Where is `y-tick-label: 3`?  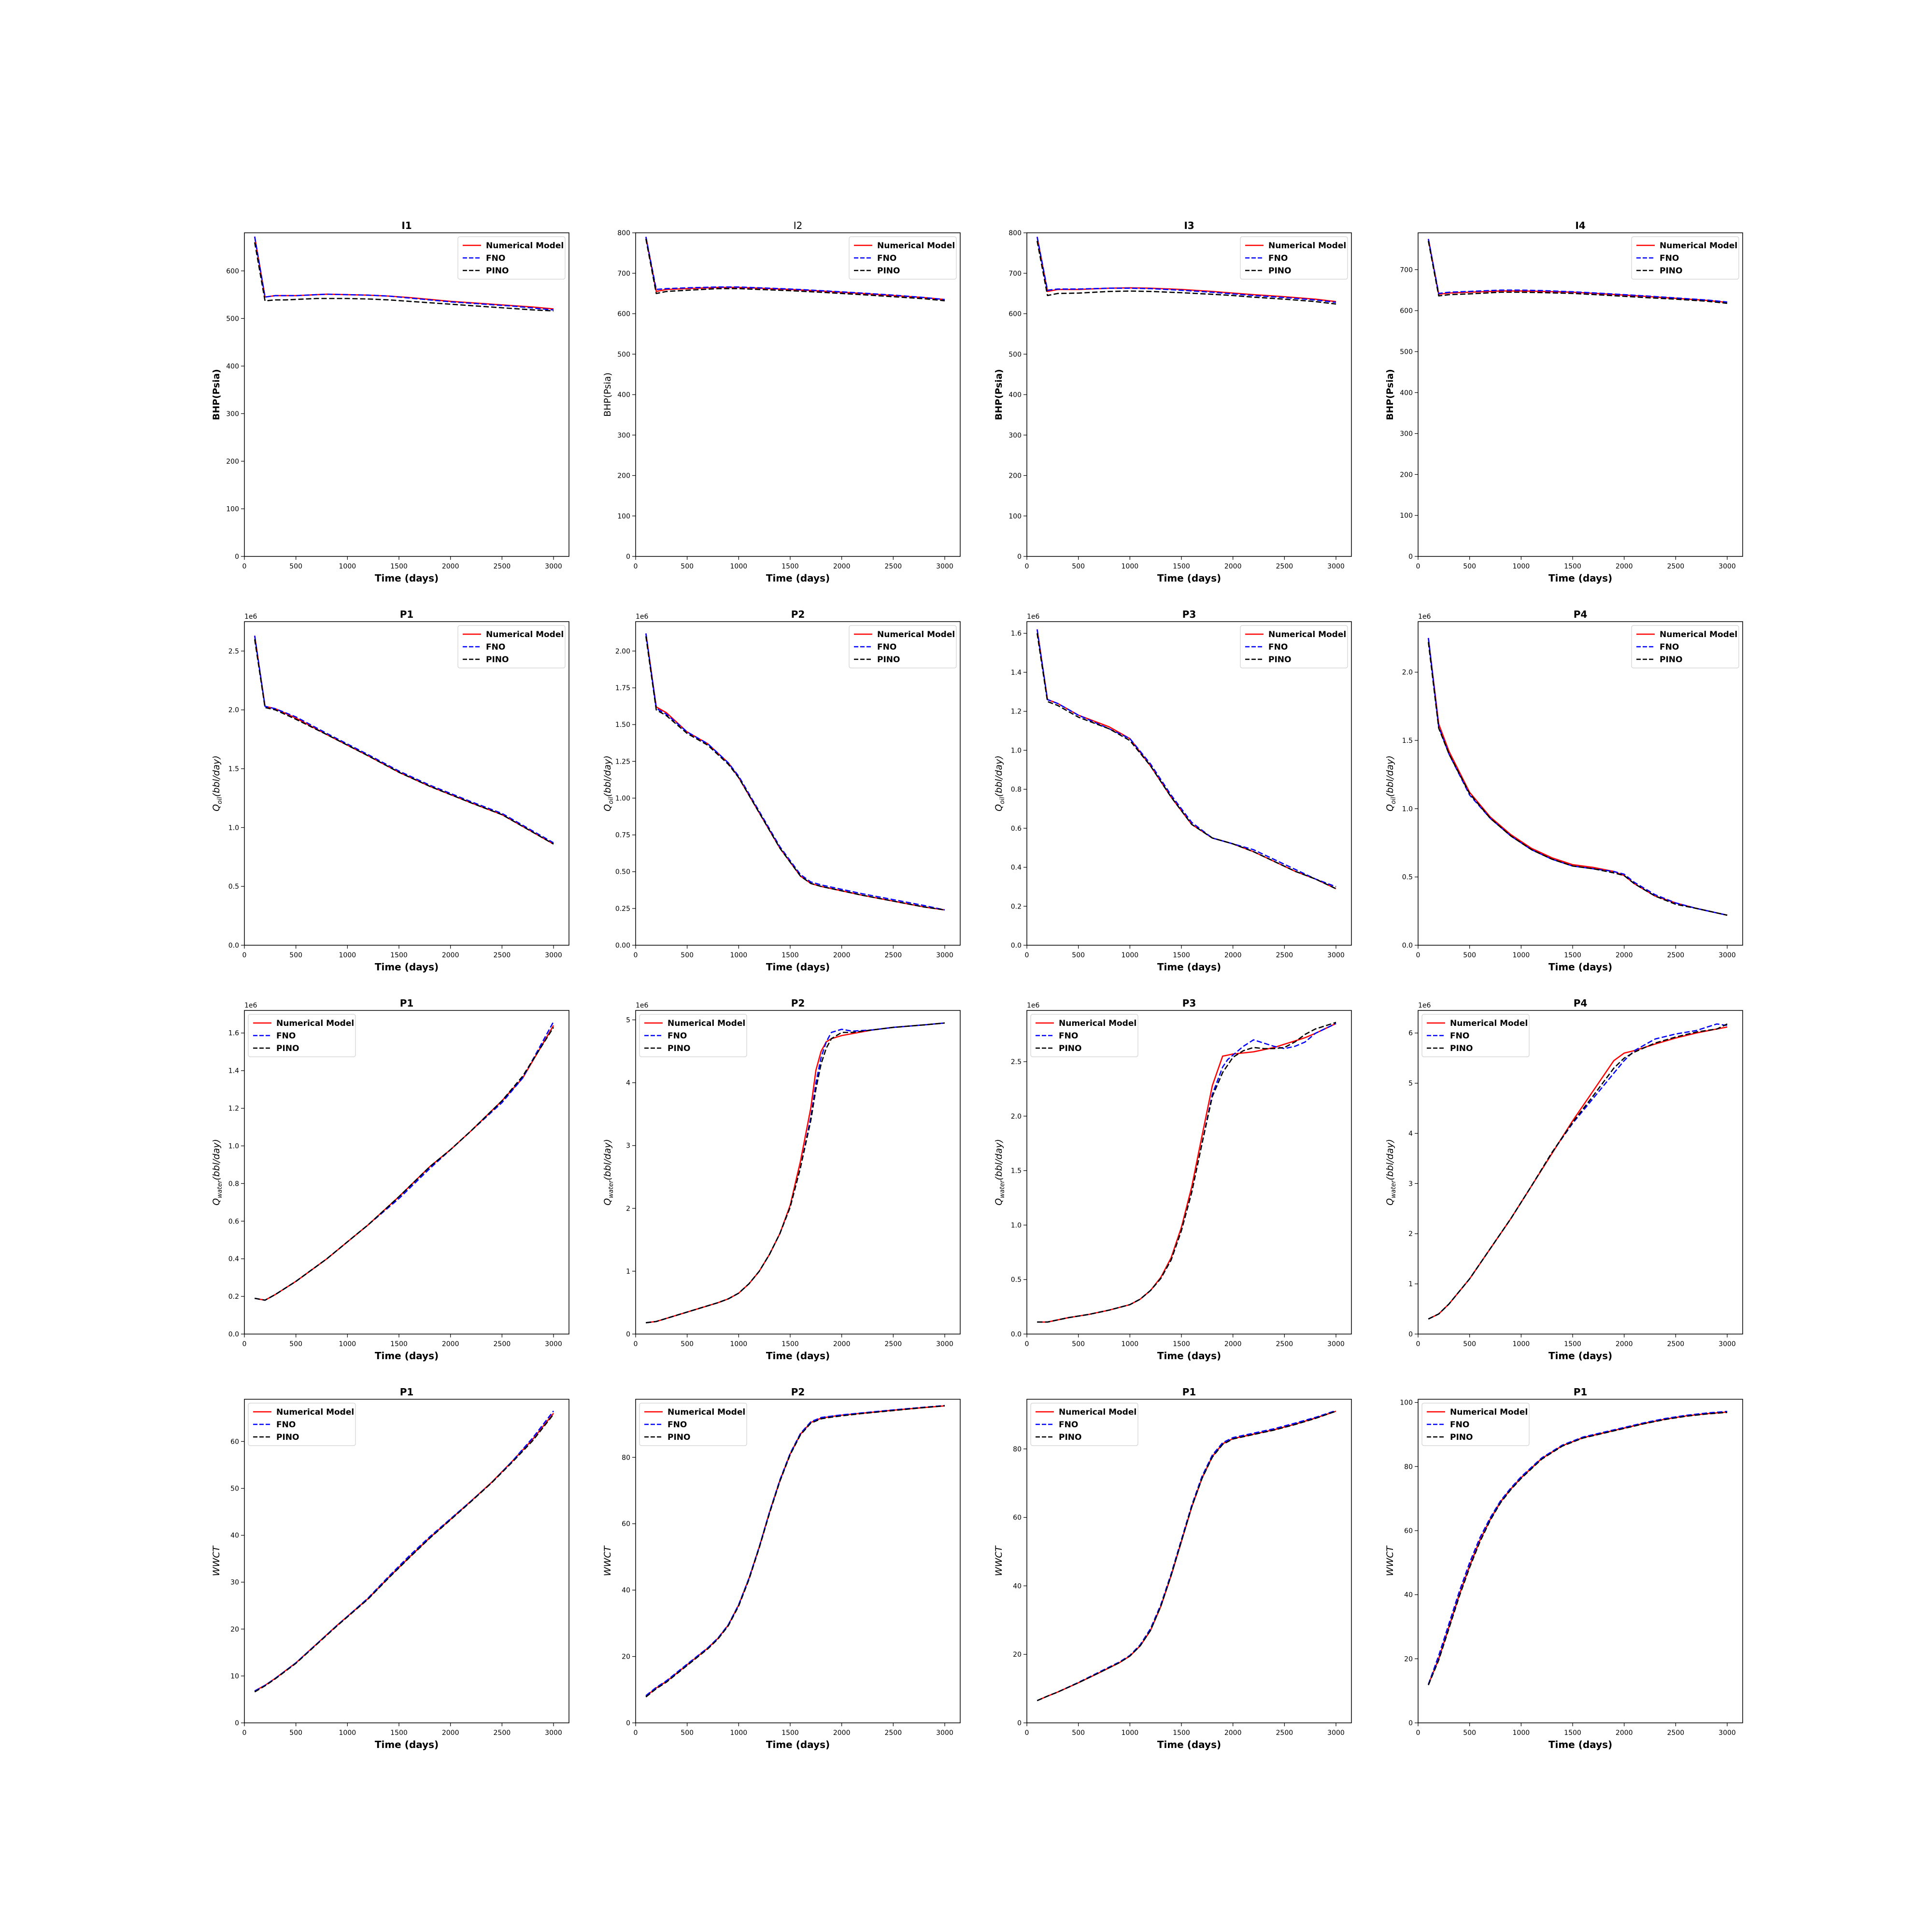 y-tick-label: 3 is located at coordinates (628, 1146).